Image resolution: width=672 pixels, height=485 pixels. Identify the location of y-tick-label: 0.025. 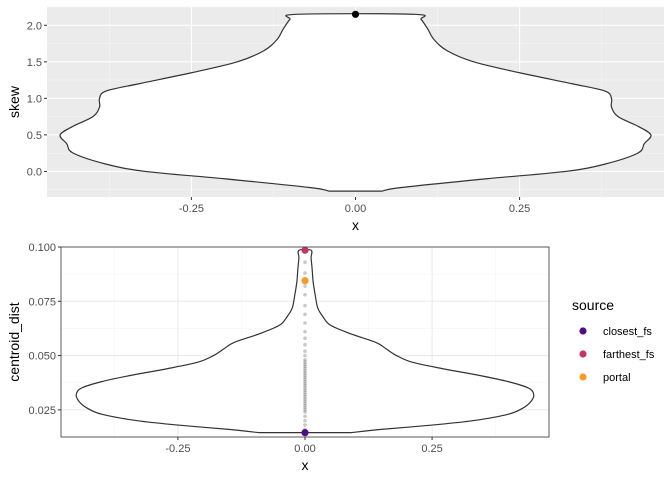
(42, 411).